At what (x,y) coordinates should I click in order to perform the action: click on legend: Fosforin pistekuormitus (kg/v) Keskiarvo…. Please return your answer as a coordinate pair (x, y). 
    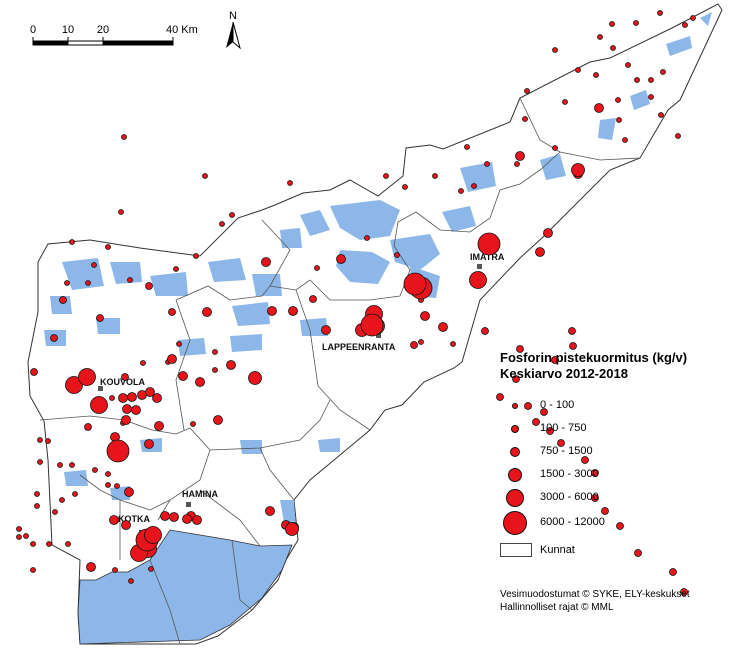
    Looking at the image, I should click on (615, 453).